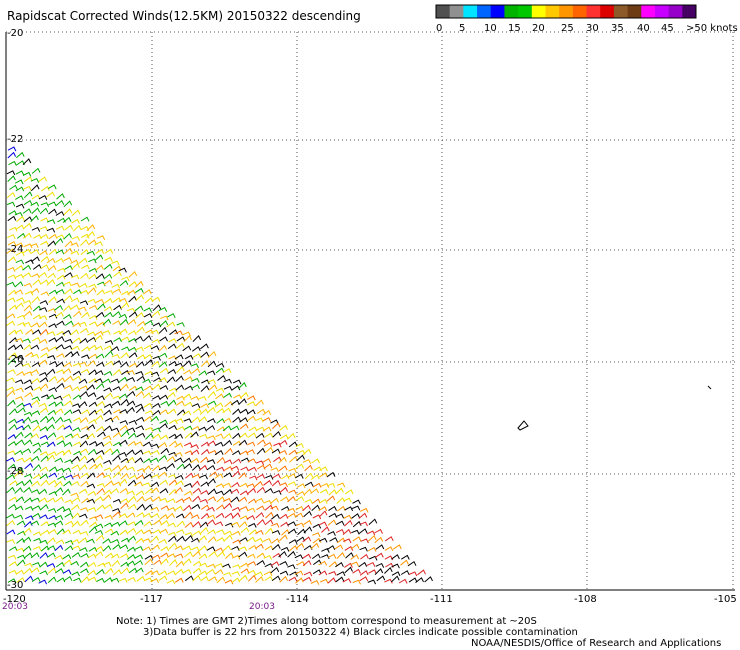  What do you see at coordinates (470, 11) in the screenshot?
I see `legend-color-swatch` at bounding box center [470, 11].